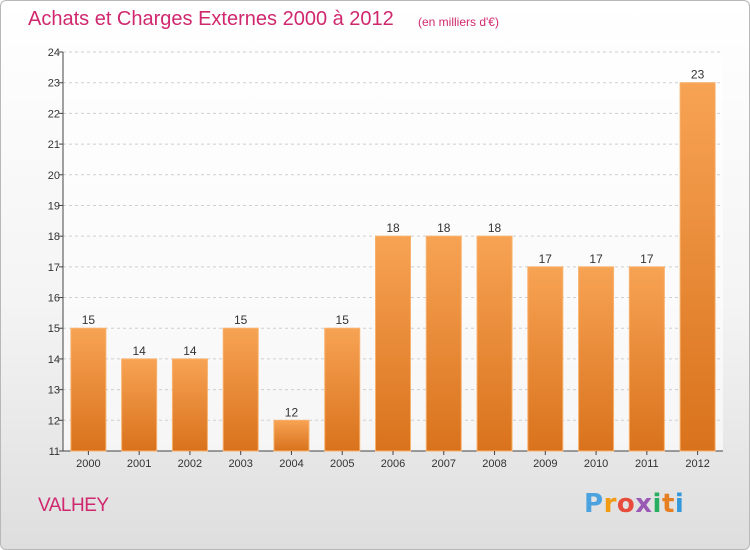  What do you see at coordinates (54, 237) in the screenshot?
I see `y-tick-label: 18` at bounding box center [54, 237].